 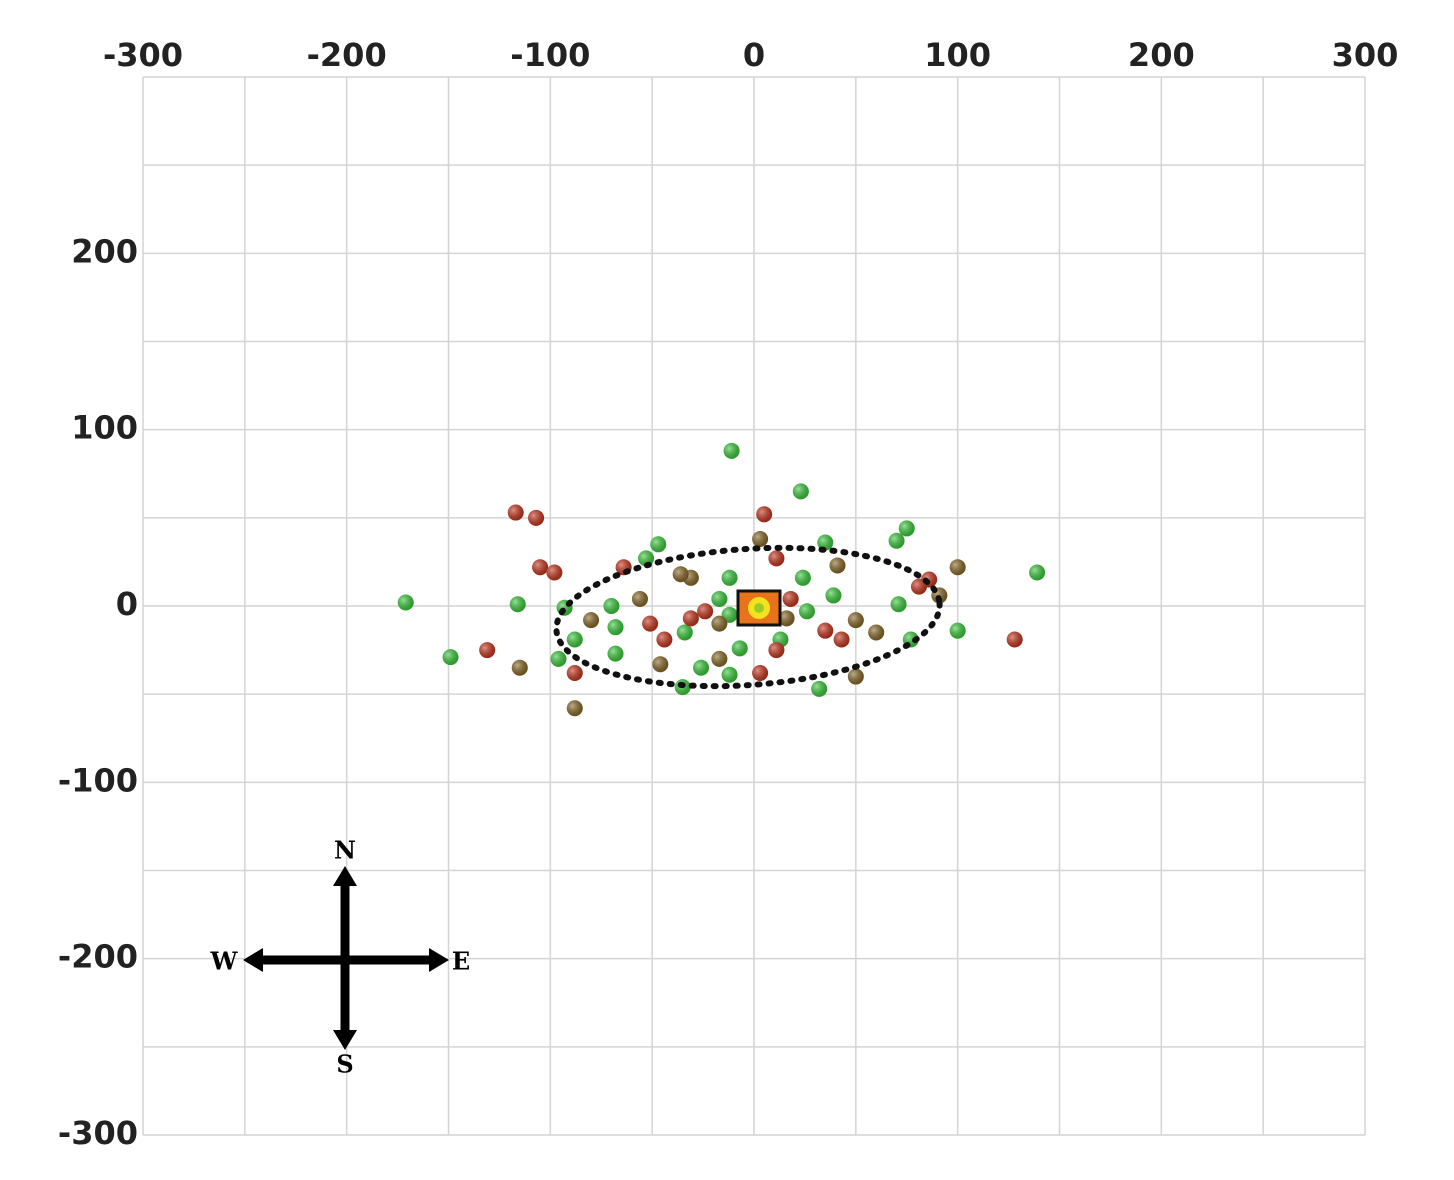 I want to click on y-tick-label: 200, so click(x=104, y=251).